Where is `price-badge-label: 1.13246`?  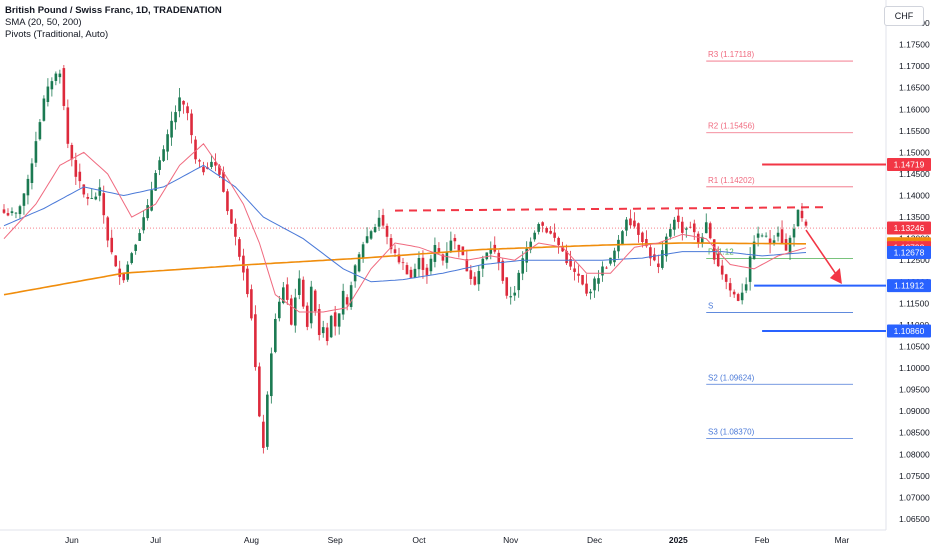
price-badge-label: 1.13246 is located at coordinates (909, 228).